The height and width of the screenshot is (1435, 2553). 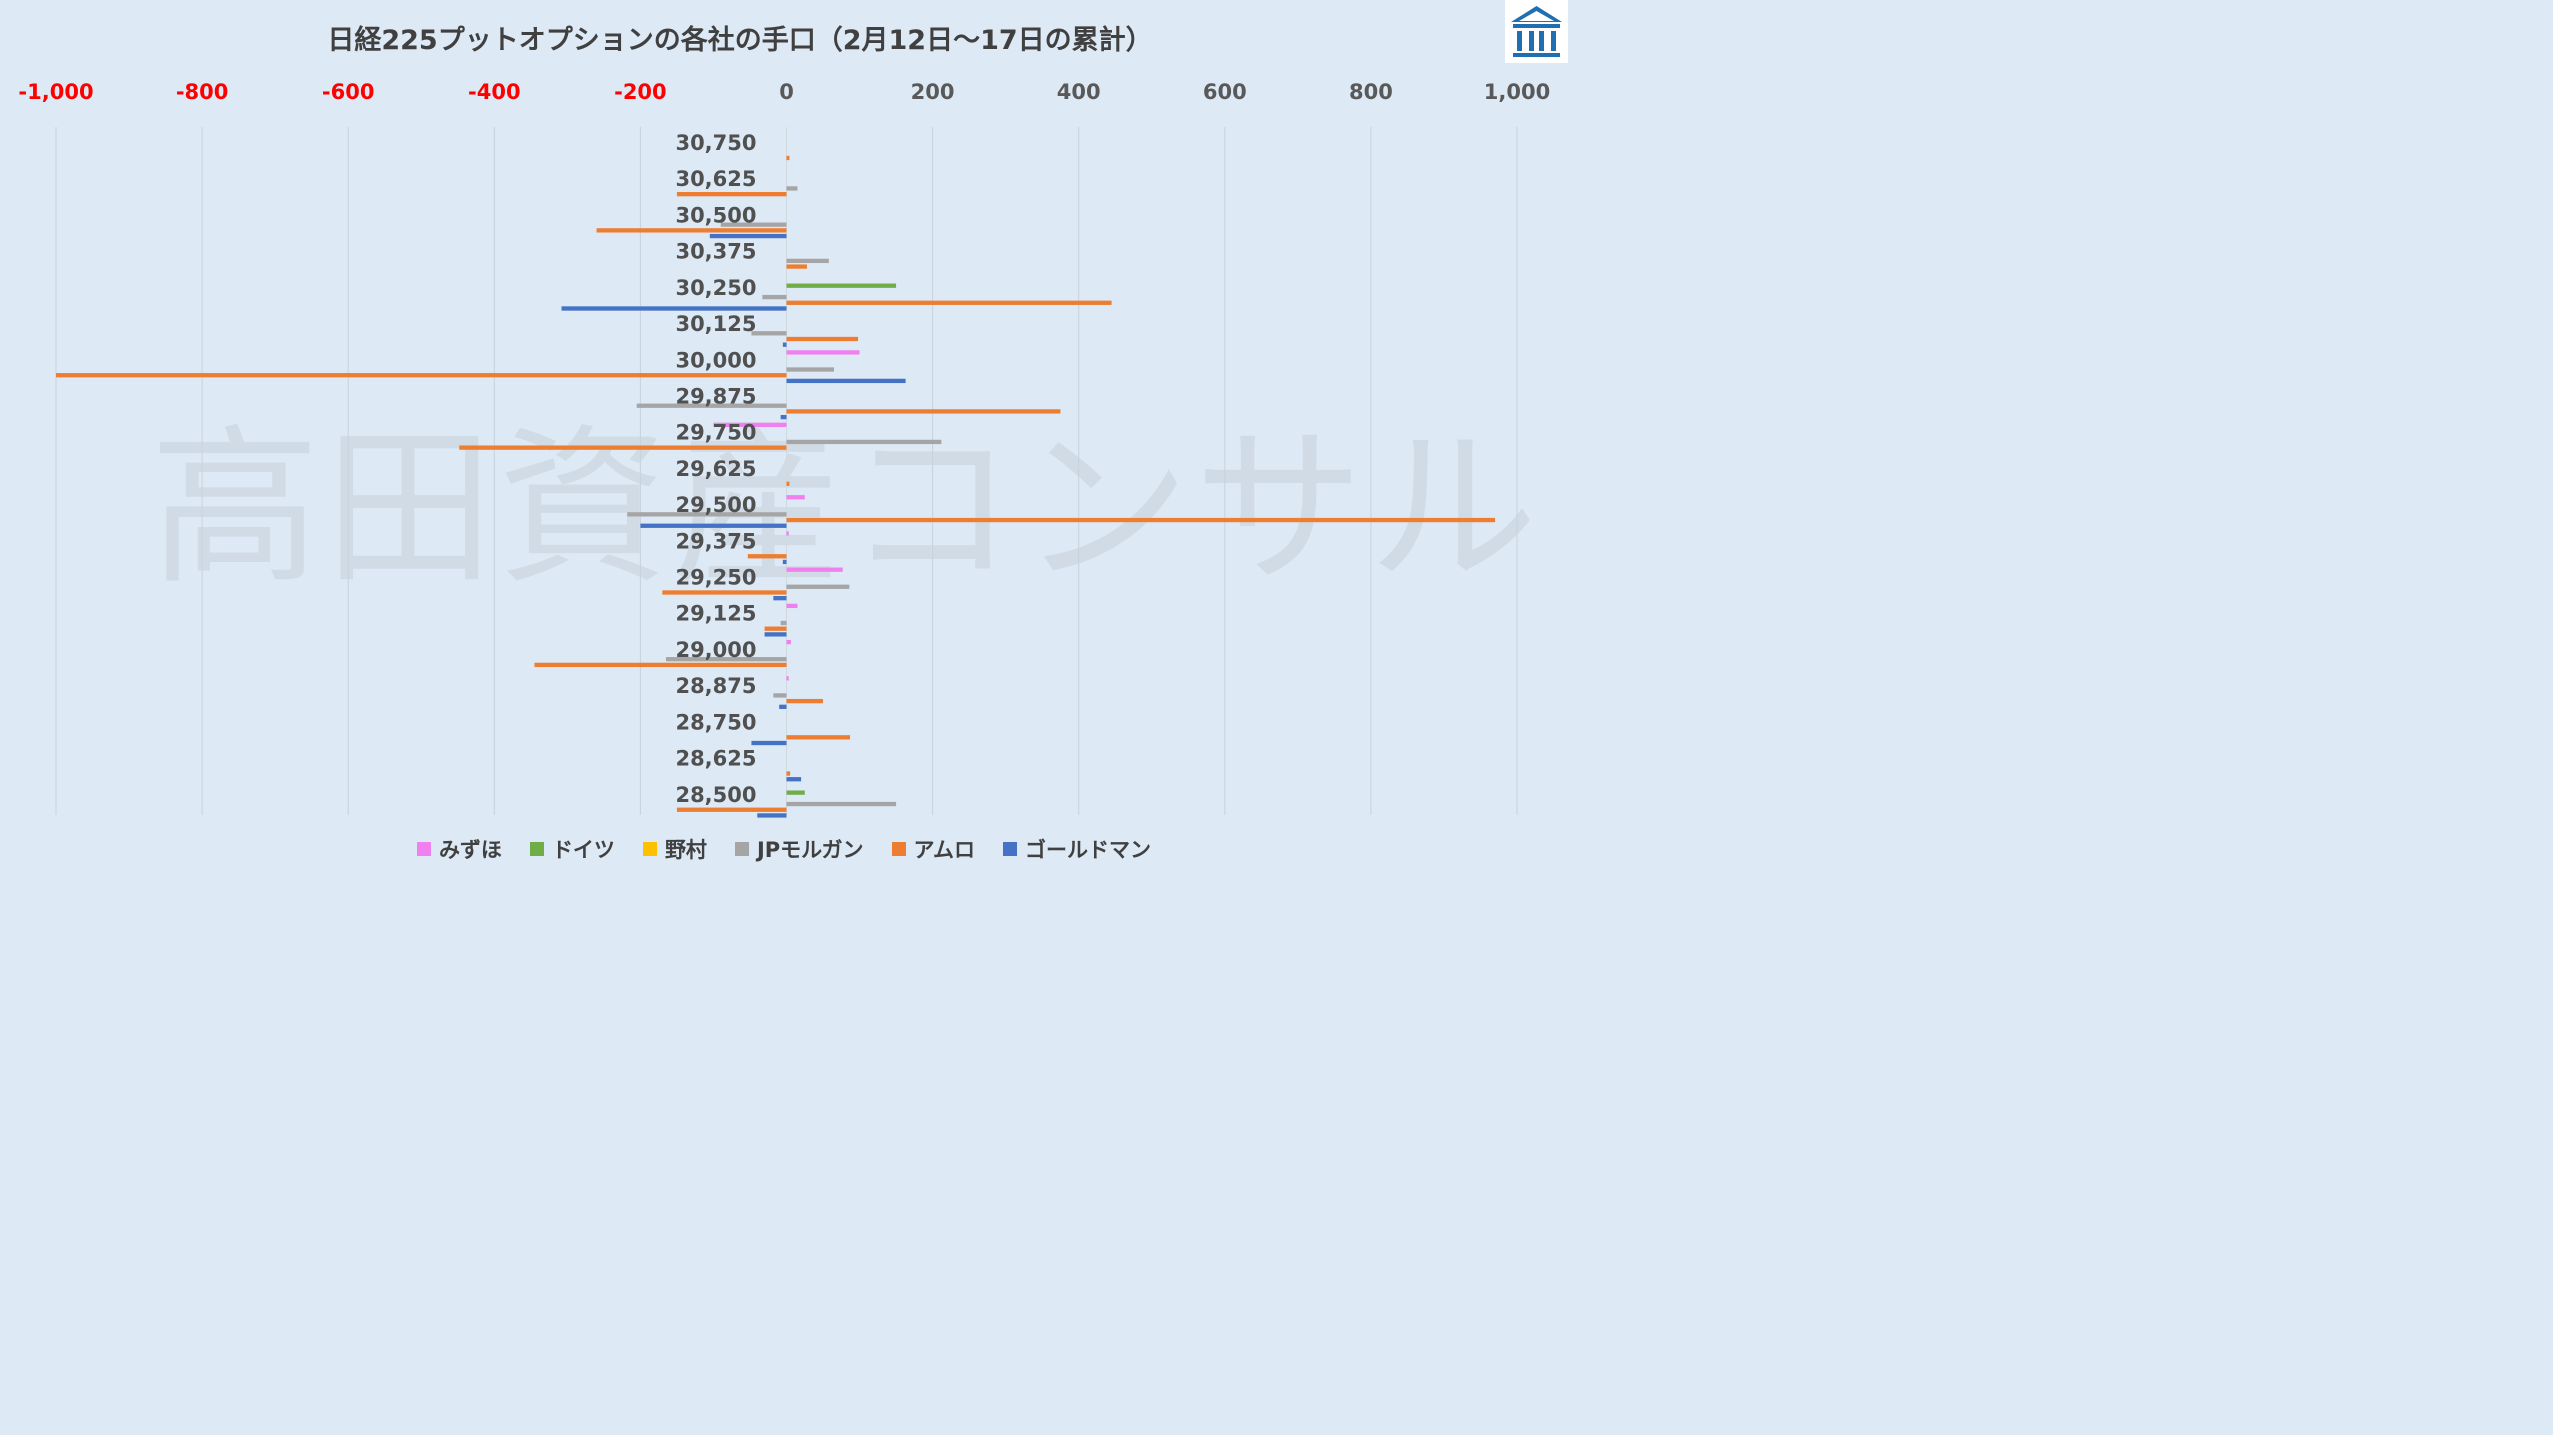 I want to click on x-tick-label: 800, so click(x=1371, y=92).